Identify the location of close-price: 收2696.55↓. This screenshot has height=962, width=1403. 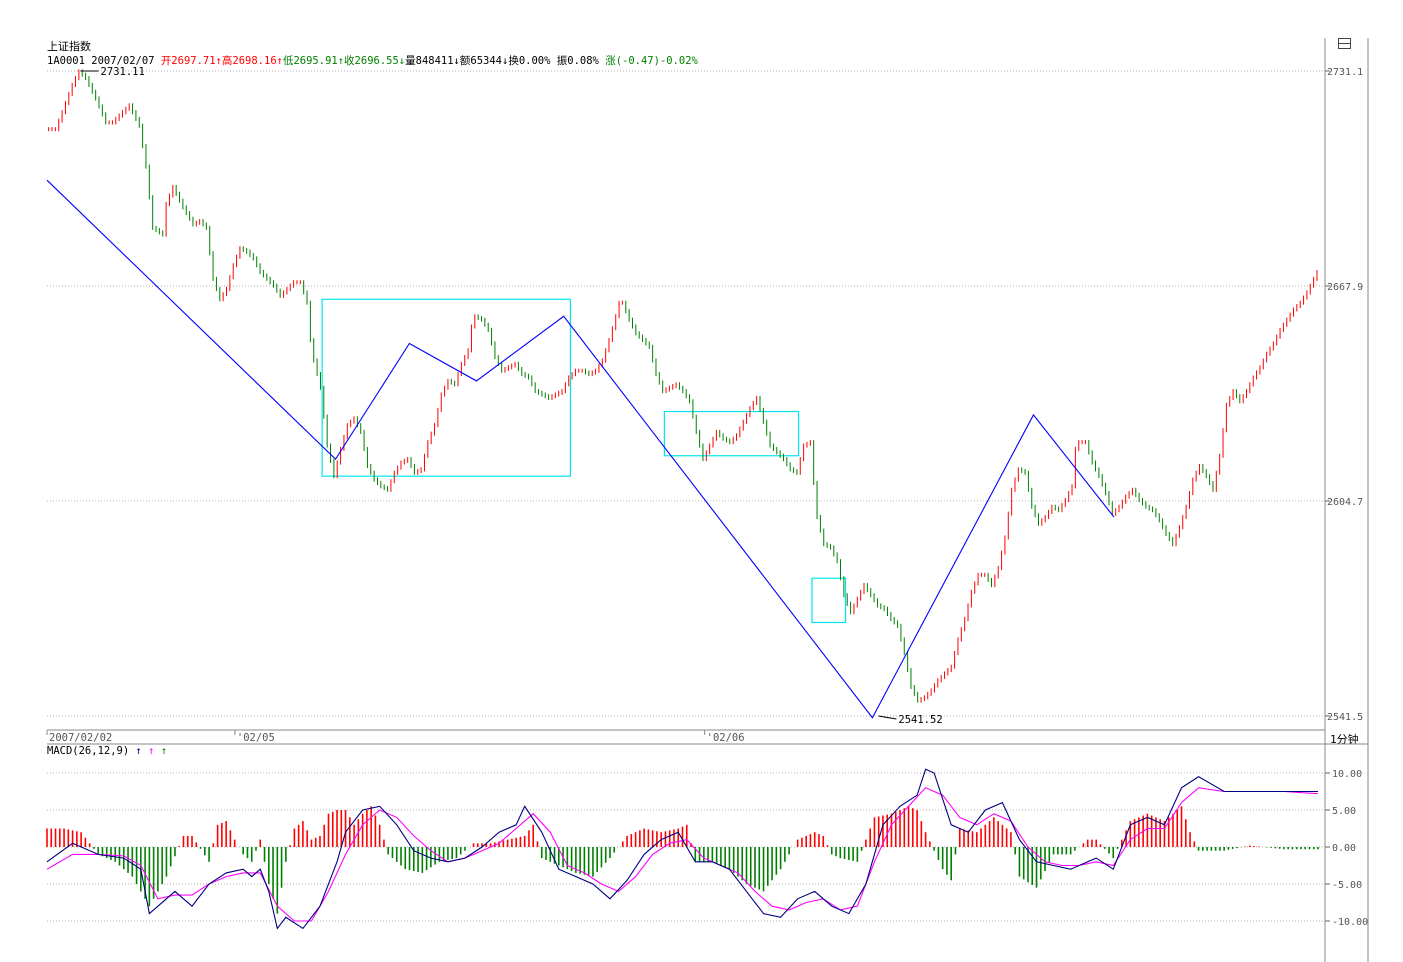
(375, 61).